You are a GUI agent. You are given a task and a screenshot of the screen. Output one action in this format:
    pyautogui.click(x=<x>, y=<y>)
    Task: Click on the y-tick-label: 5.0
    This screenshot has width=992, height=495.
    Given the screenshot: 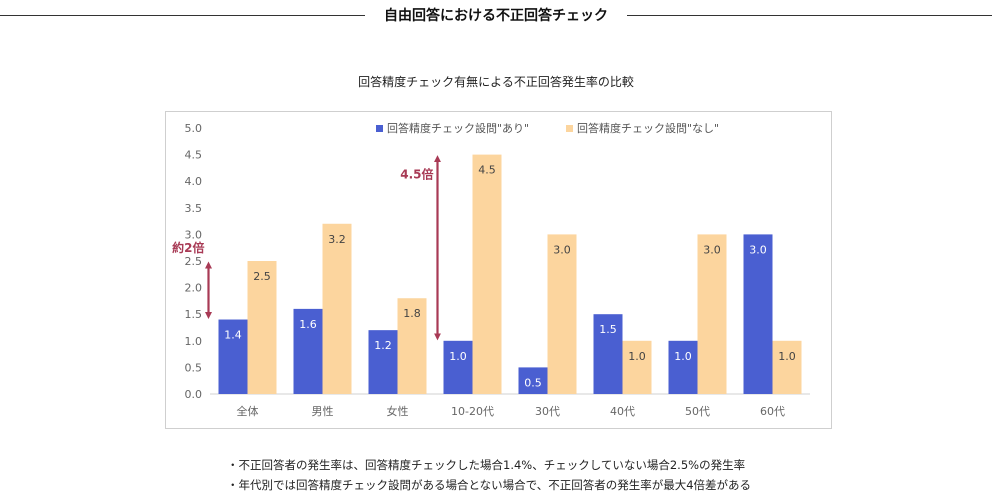 What is the action you would take?
    pyautogui.click(x=194, y=128)
    